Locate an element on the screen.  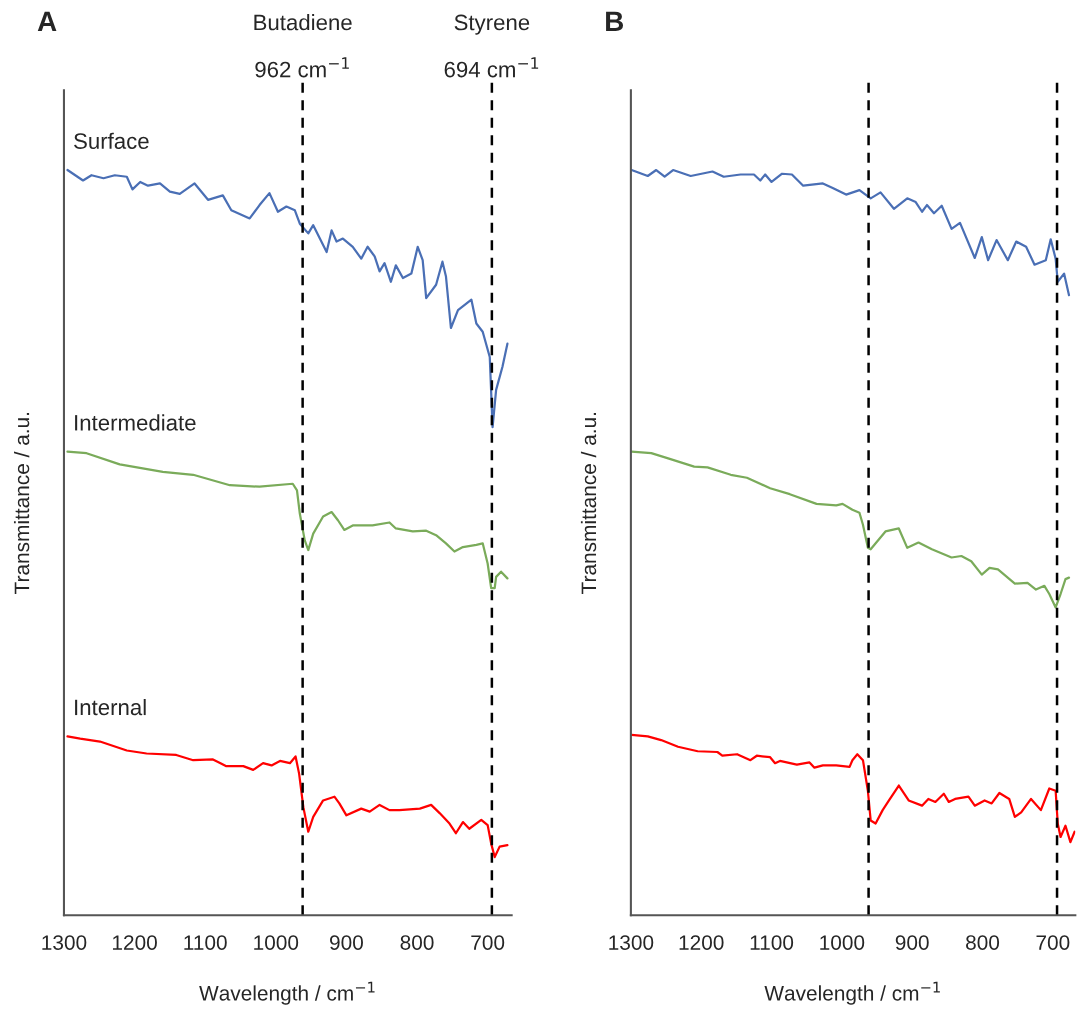
chart-title: B is located at coordinates (615, 21).